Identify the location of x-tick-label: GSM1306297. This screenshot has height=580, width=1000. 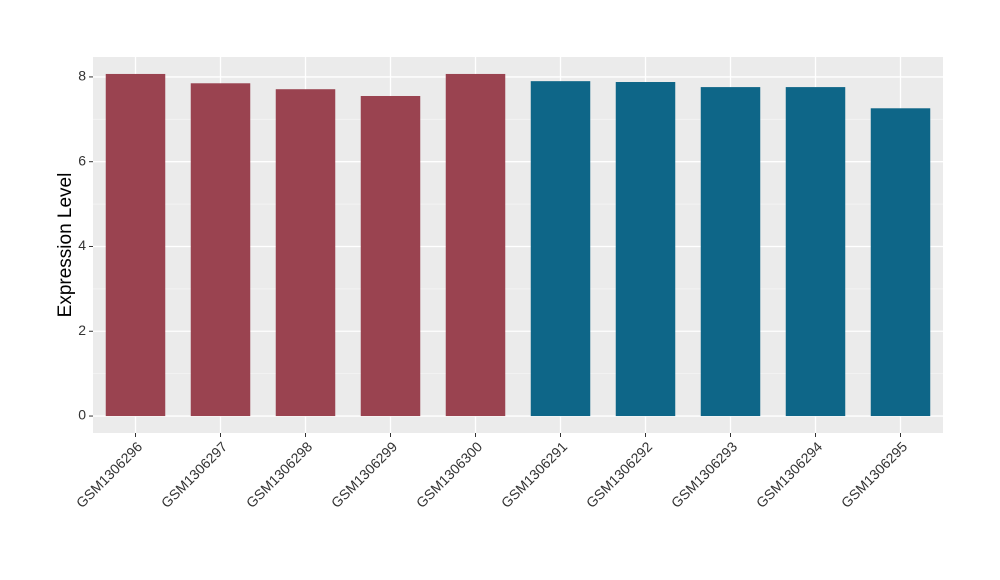
(194, 474).